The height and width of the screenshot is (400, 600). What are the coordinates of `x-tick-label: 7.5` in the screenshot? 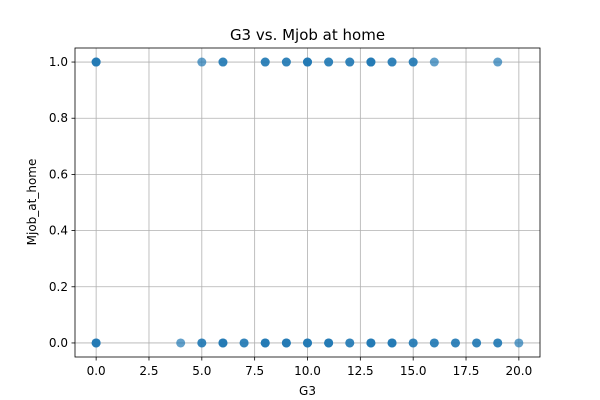 It's located at (254, 371).